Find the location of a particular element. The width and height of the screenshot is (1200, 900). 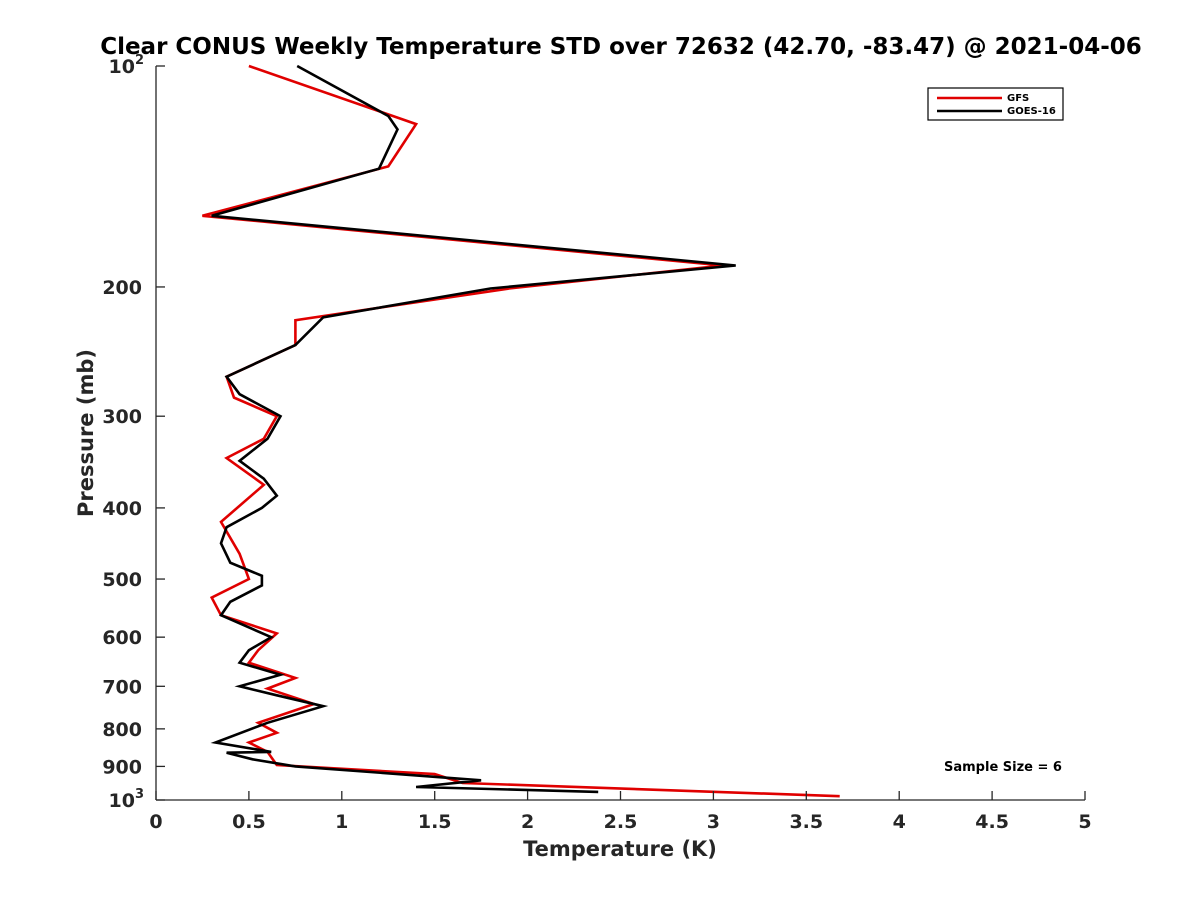

legend-label-goes16: GOES-16 is located at coordinates (1031, 111).